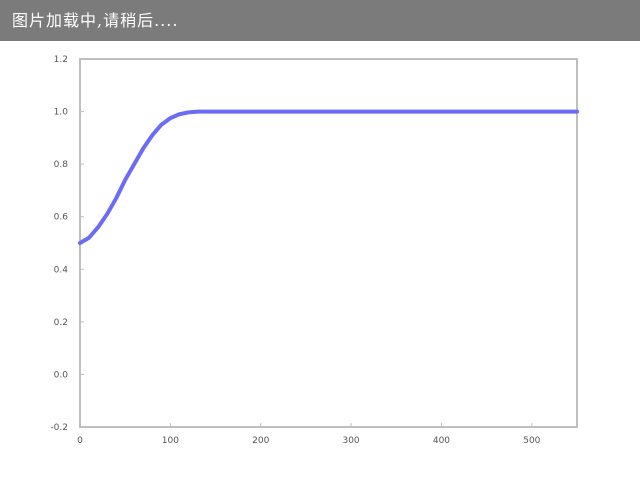 The image size is (640, 484). I want to click on y-tick-label: 0.8, so click(61, 165).